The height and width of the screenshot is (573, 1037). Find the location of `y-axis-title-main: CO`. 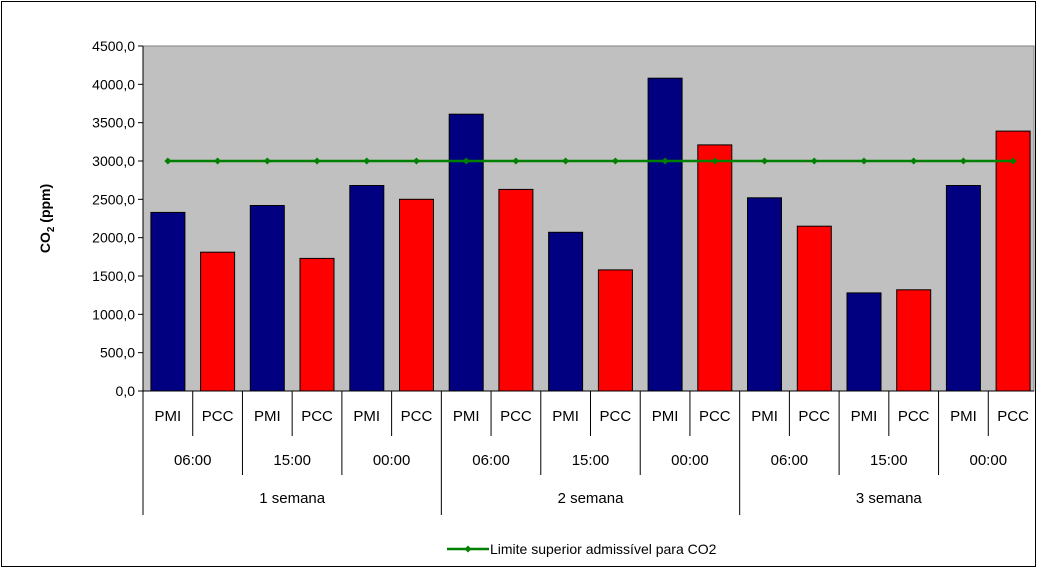

y-axis-title-main: CO is located at coordinates (45, 242).